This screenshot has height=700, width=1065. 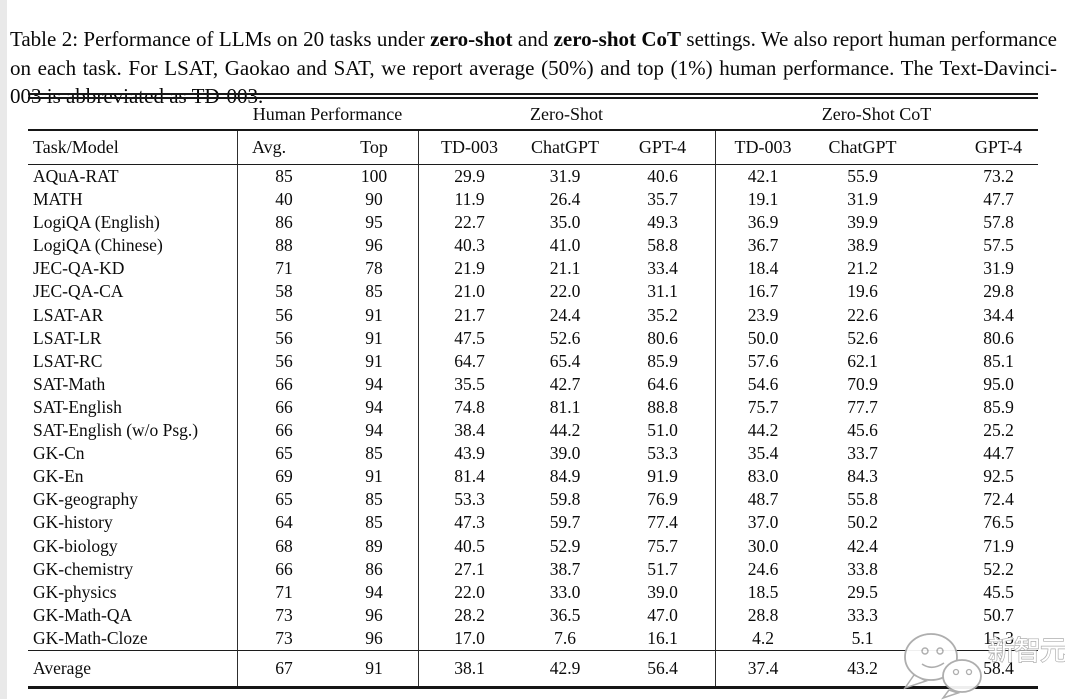 I want to click on score-cell: 22.0, so click(x=469, y=592).